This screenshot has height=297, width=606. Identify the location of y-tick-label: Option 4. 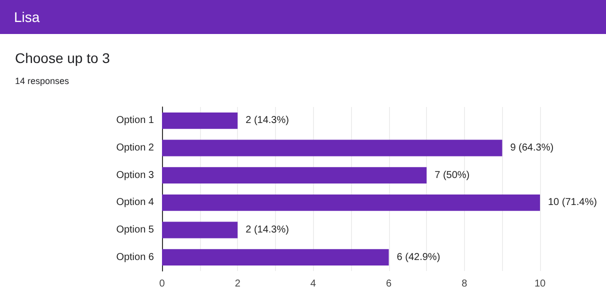
(135, 202).